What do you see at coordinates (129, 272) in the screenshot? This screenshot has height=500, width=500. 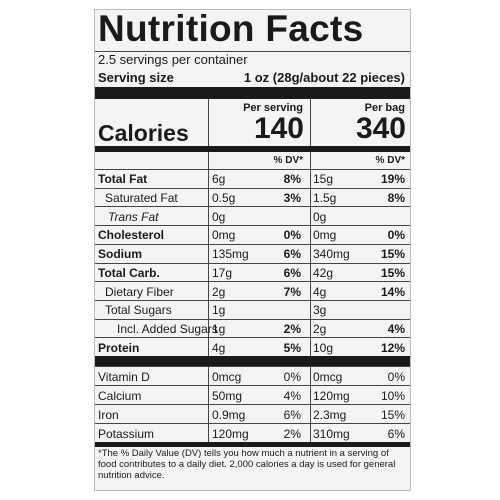 I see `nutrient-name: Total Carb.` at bounding box center [129, 272].